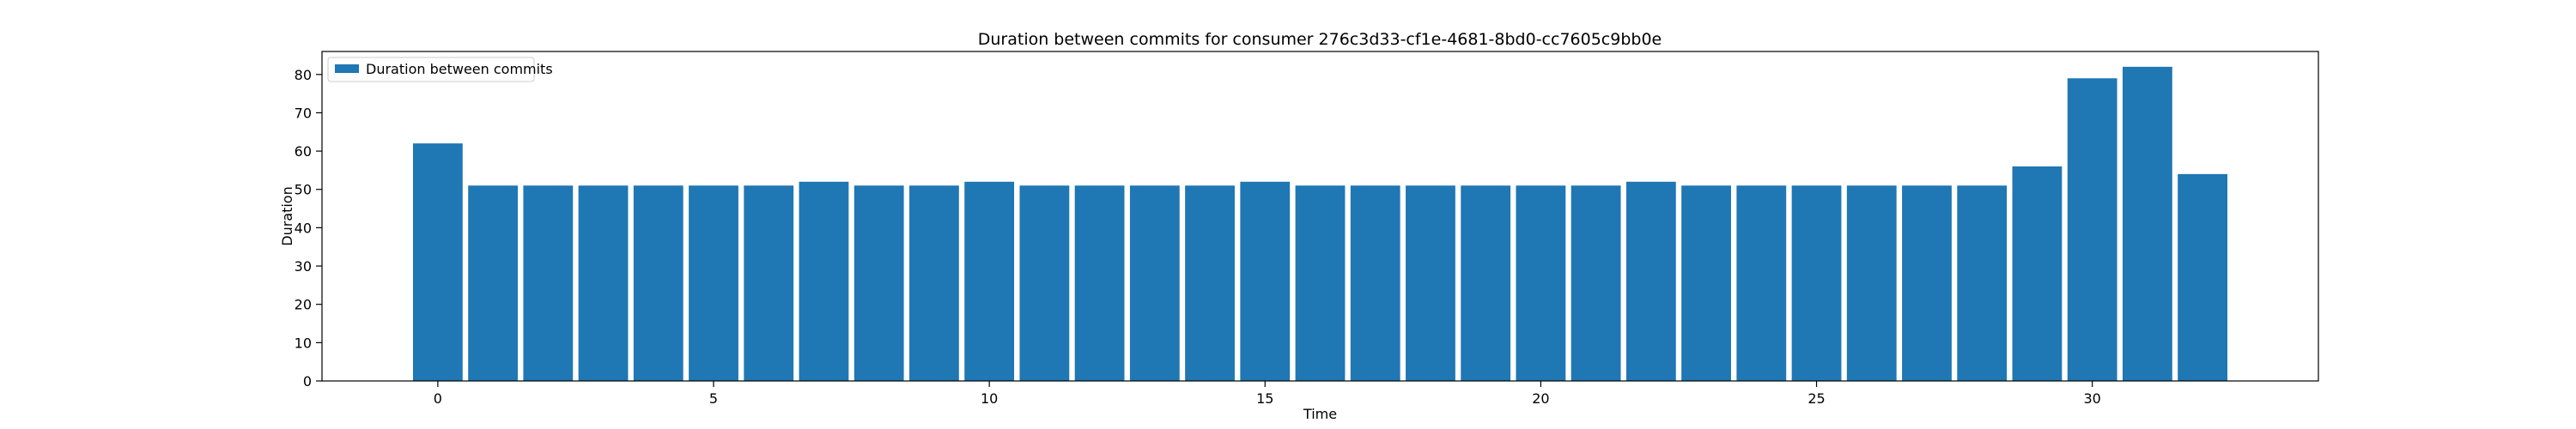 This screenshot has width=2576, height=429. I want to click on legend-label: Duration between commits, so click(459, 69).